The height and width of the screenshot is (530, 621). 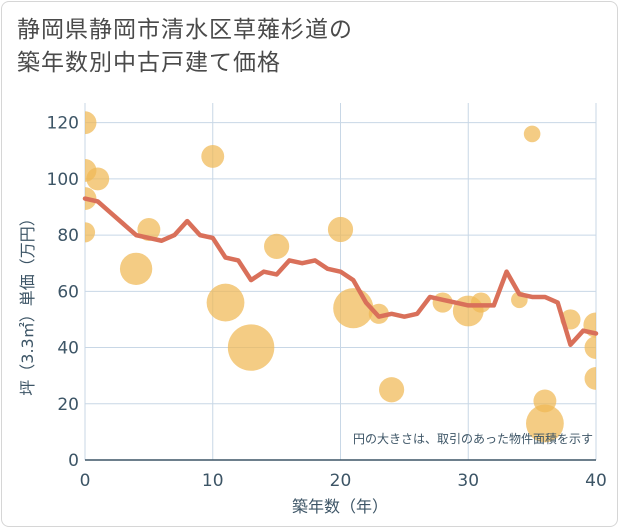 What do you see at coordinates (68, 349) in the screenshot?
I see `y-tick-label: 40` at bounding box center [68, 349].